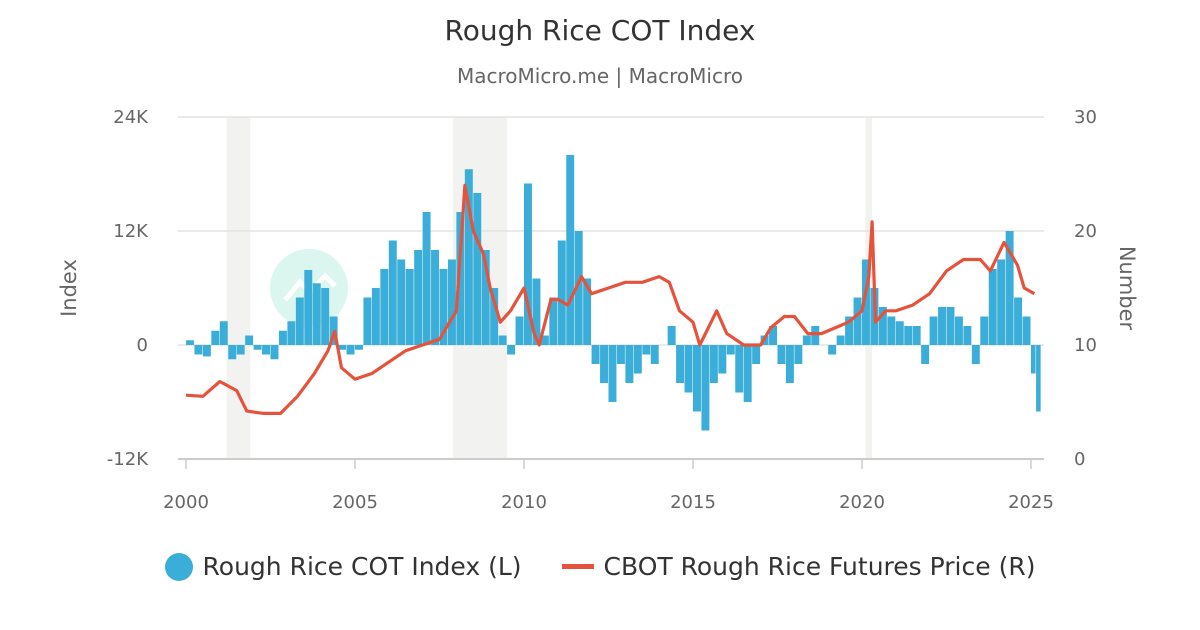 The width and height of the screenshot is (1200, 630). Describe the element at coordinates (577, 566) in the screenshot. I see `legend-line-icon` at that location.